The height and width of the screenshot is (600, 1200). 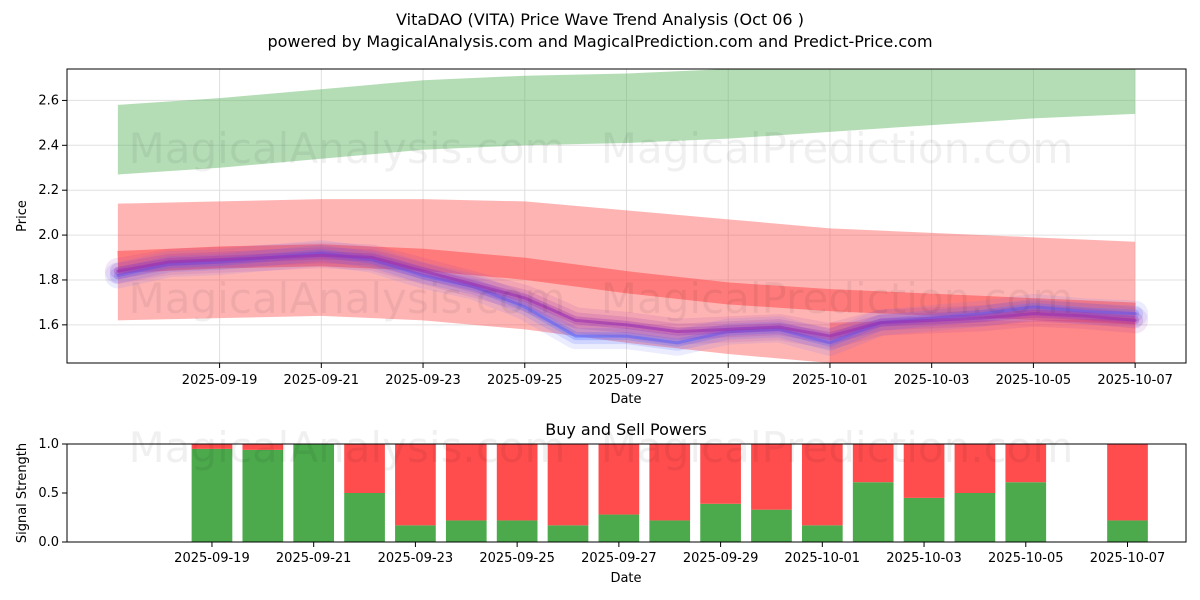 I want to click on price-x-tick-label-9: 2025-10-07, so click(x=1135, y=380).